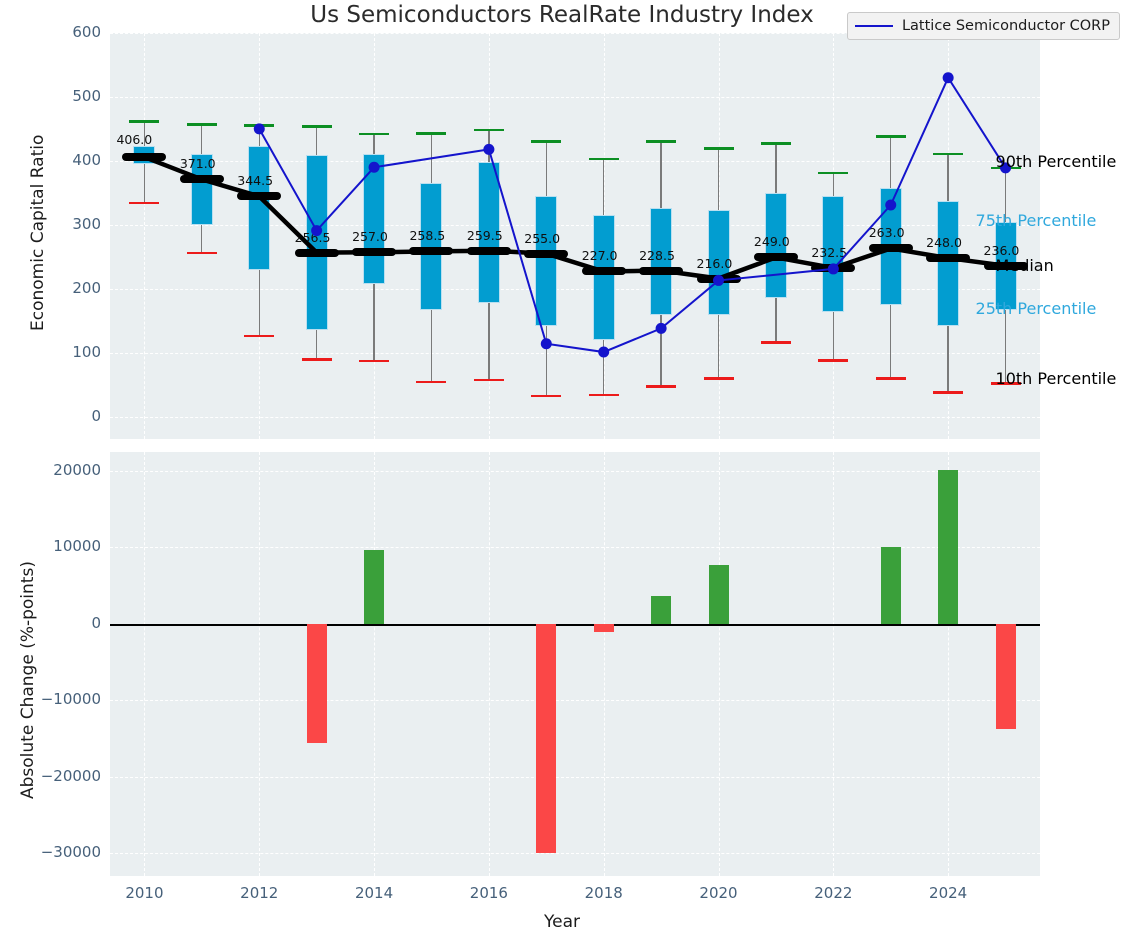  I want to click on median-value-label: 371.0, so click(197, 164).